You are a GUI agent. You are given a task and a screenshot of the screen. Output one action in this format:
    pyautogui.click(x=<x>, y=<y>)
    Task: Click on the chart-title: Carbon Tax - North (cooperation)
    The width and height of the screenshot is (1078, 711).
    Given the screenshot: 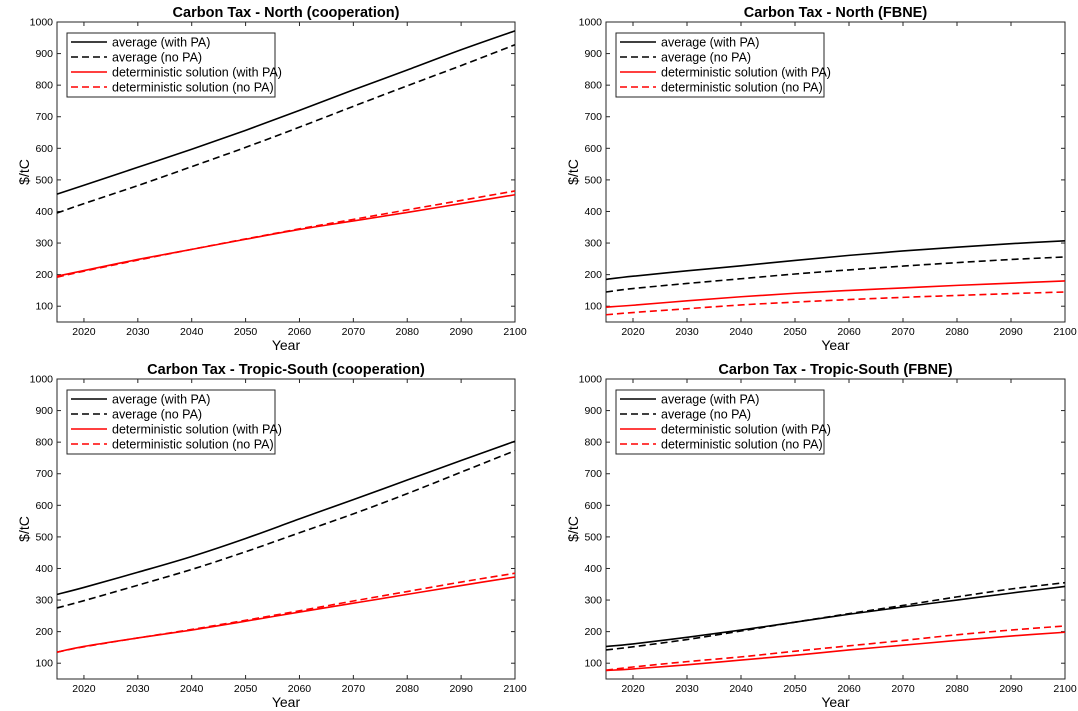 What is the action you would take?
    pyautogui.click(x=286, y=13)
    